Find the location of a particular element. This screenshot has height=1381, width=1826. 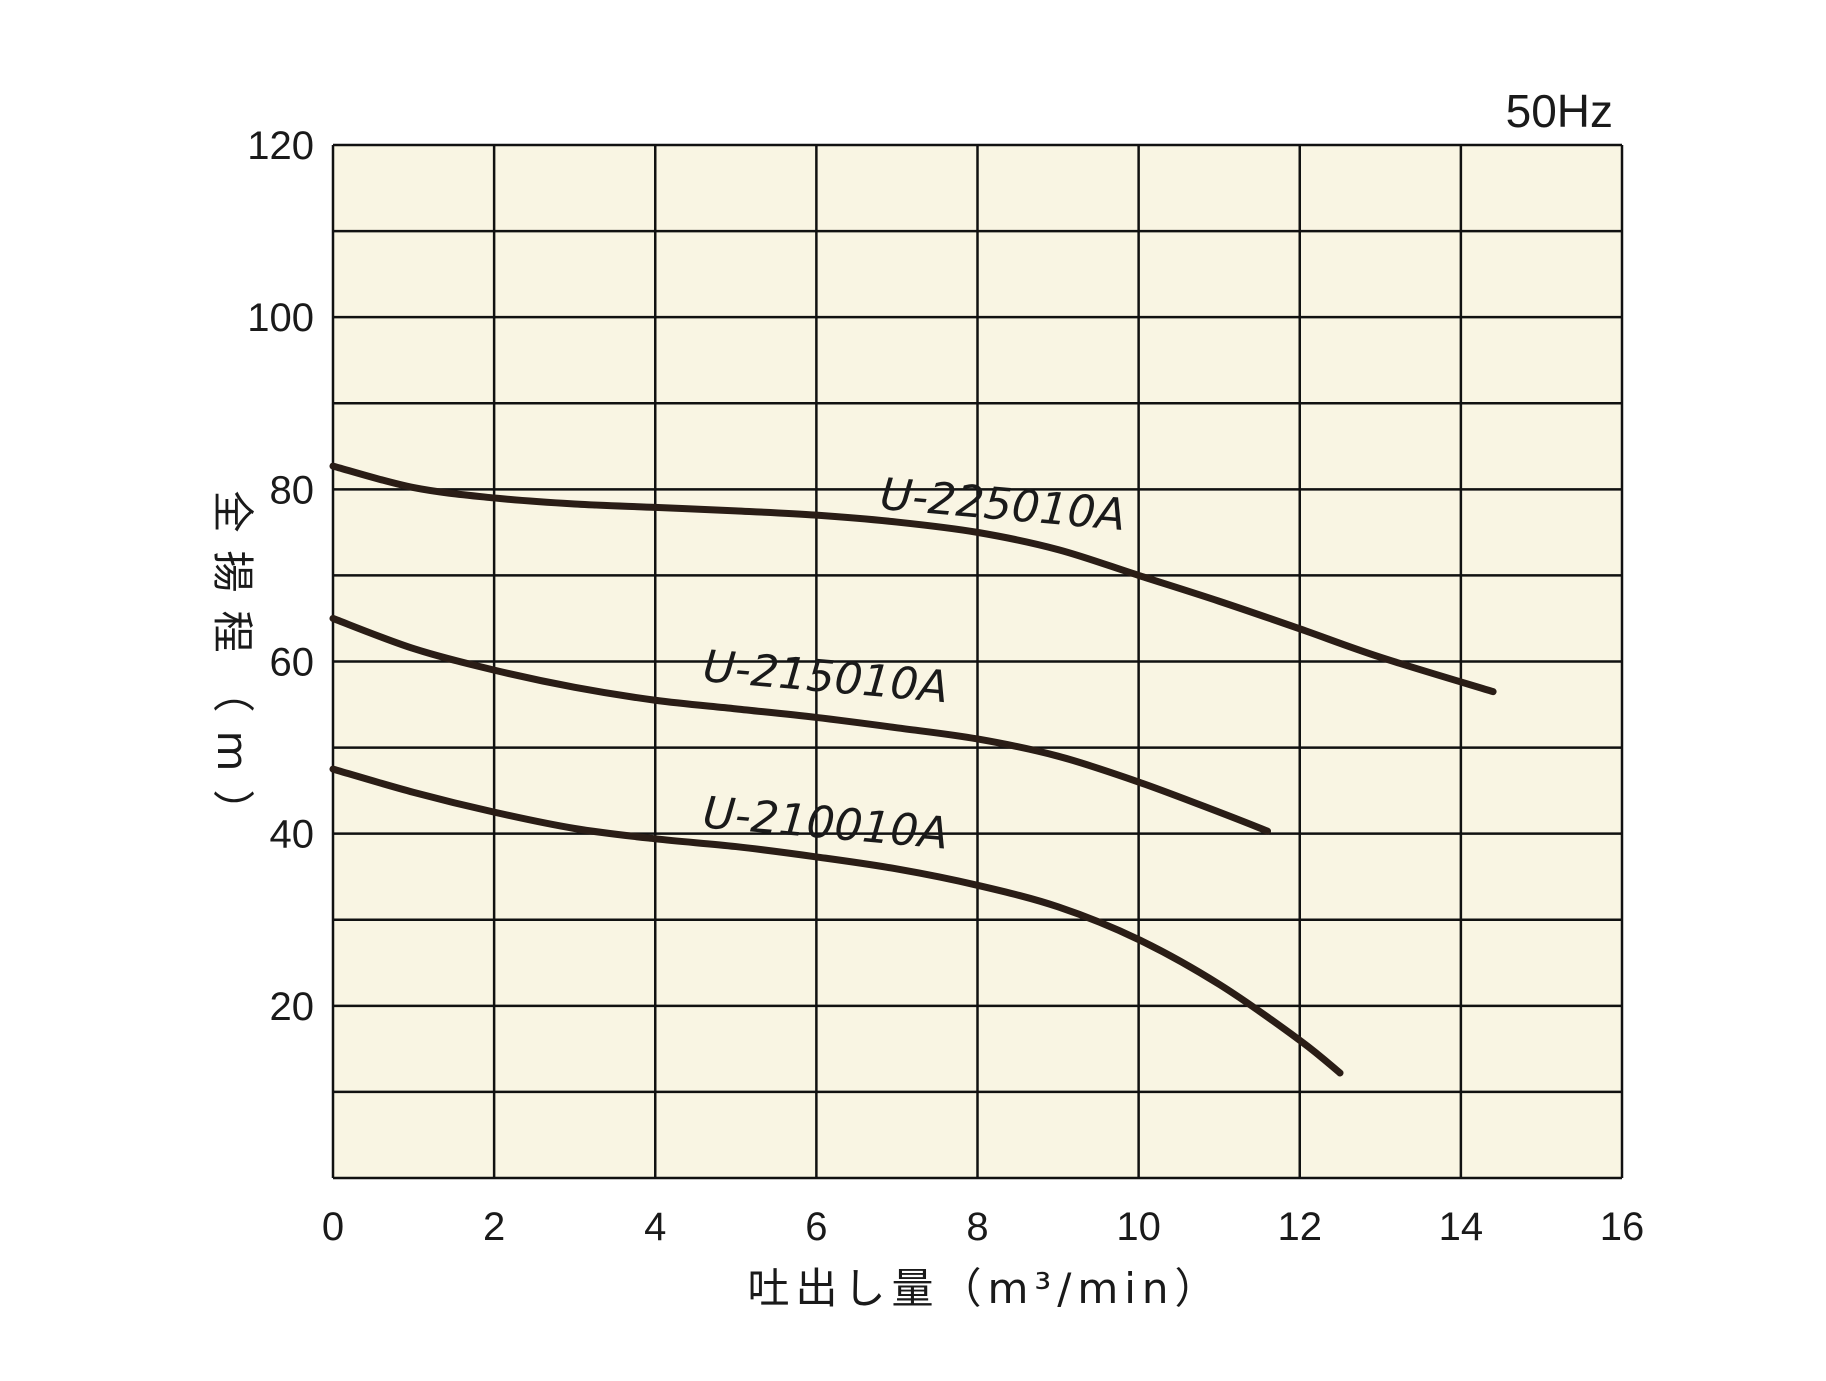

frequency-label: 50Hz is located at coordinates (1559, 111).